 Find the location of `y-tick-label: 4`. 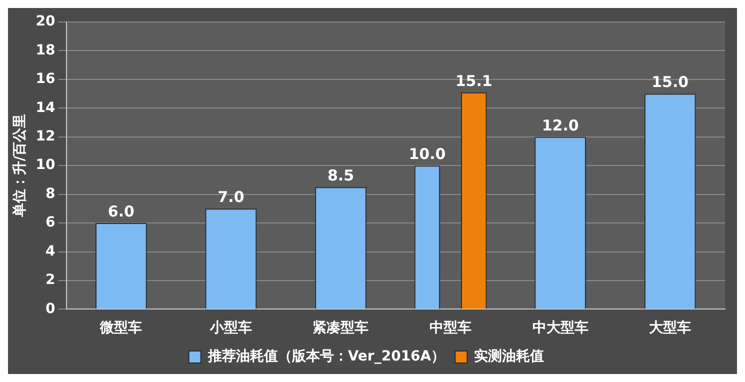

y-tick-label: 4 is located at coordinates (51, 251).